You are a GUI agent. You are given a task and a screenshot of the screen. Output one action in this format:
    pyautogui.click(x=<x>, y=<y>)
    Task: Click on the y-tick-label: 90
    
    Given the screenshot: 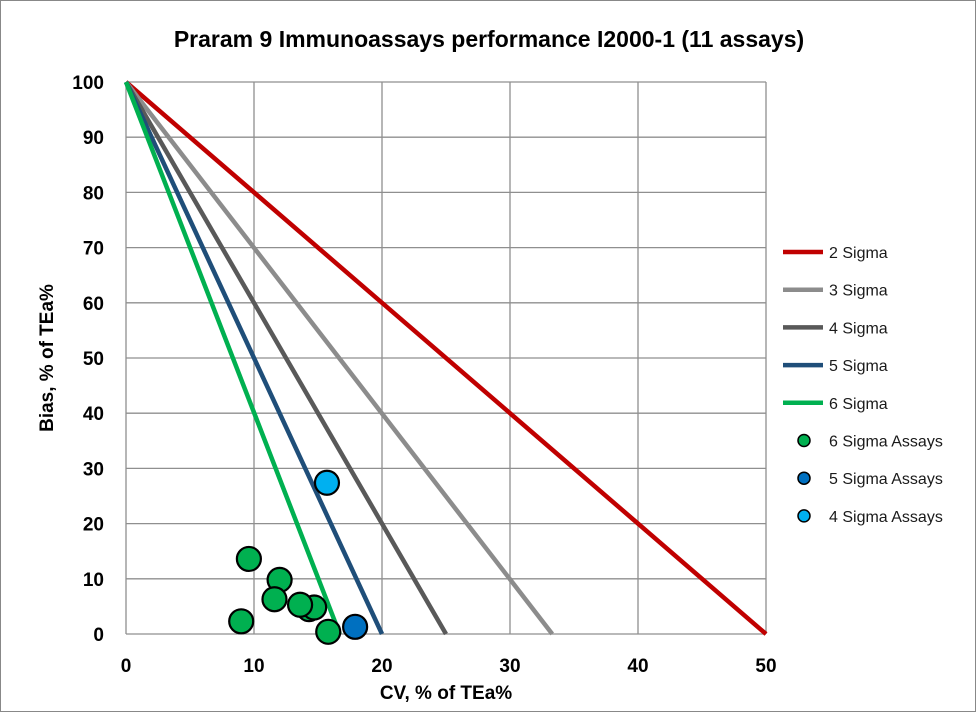 What is the action you would take?
    pyautogui.click(x=93, y=138)
    